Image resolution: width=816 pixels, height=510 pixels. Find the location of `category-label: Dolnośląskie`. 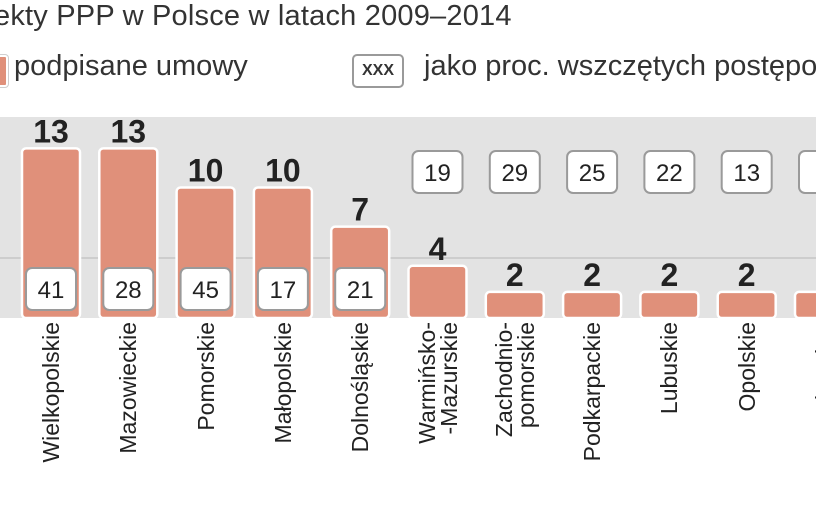

category-label: Dolnośląskie is located at coordinates (360, 387).